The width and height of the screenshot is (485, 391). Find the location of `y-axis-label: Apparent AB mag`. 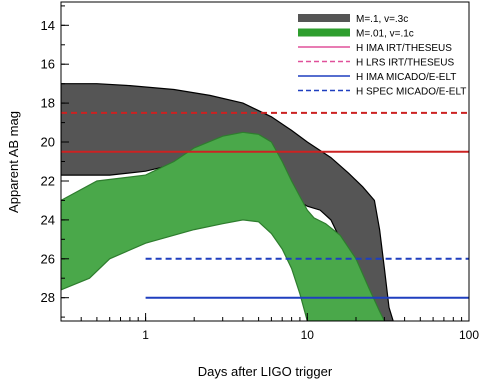

y-axis-label: Apparent AB mag is located at coordinates (13, 162).